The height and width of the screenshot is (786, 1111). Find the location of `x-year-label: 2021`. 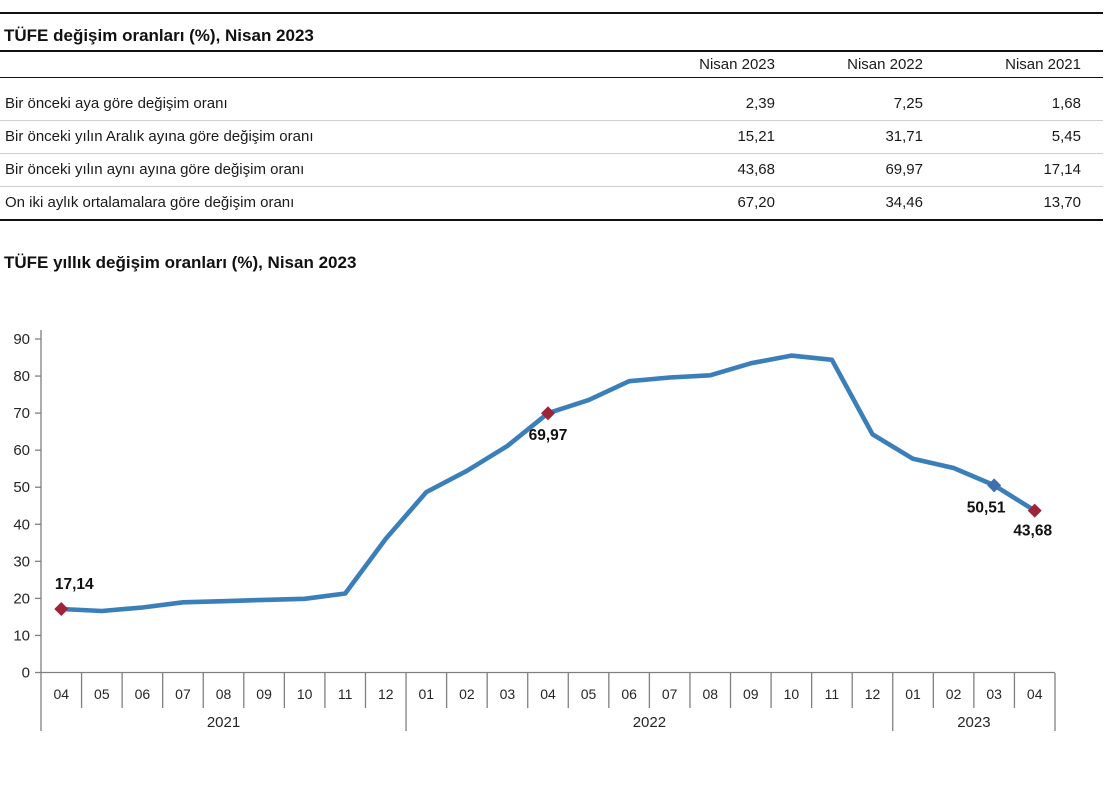

x-year-label: 2021 is located at coordinates (223, 722).